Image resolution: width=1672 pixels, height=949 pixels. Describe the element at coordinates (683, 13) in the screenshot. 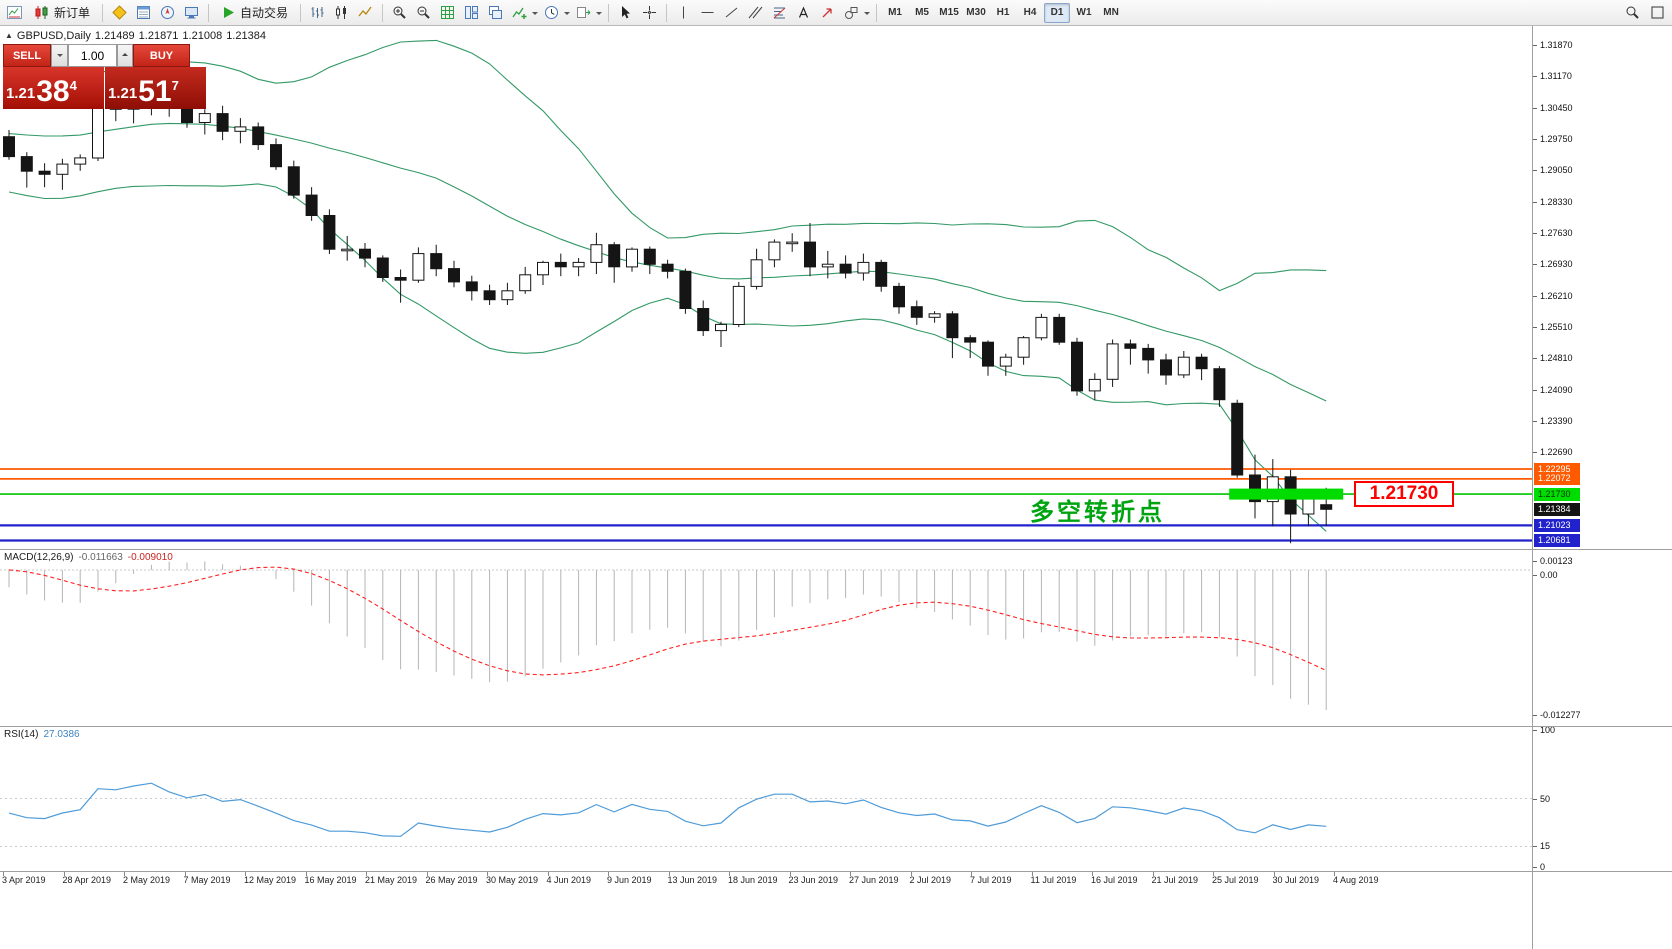

I see `vertical-line-tool-button` at that location.